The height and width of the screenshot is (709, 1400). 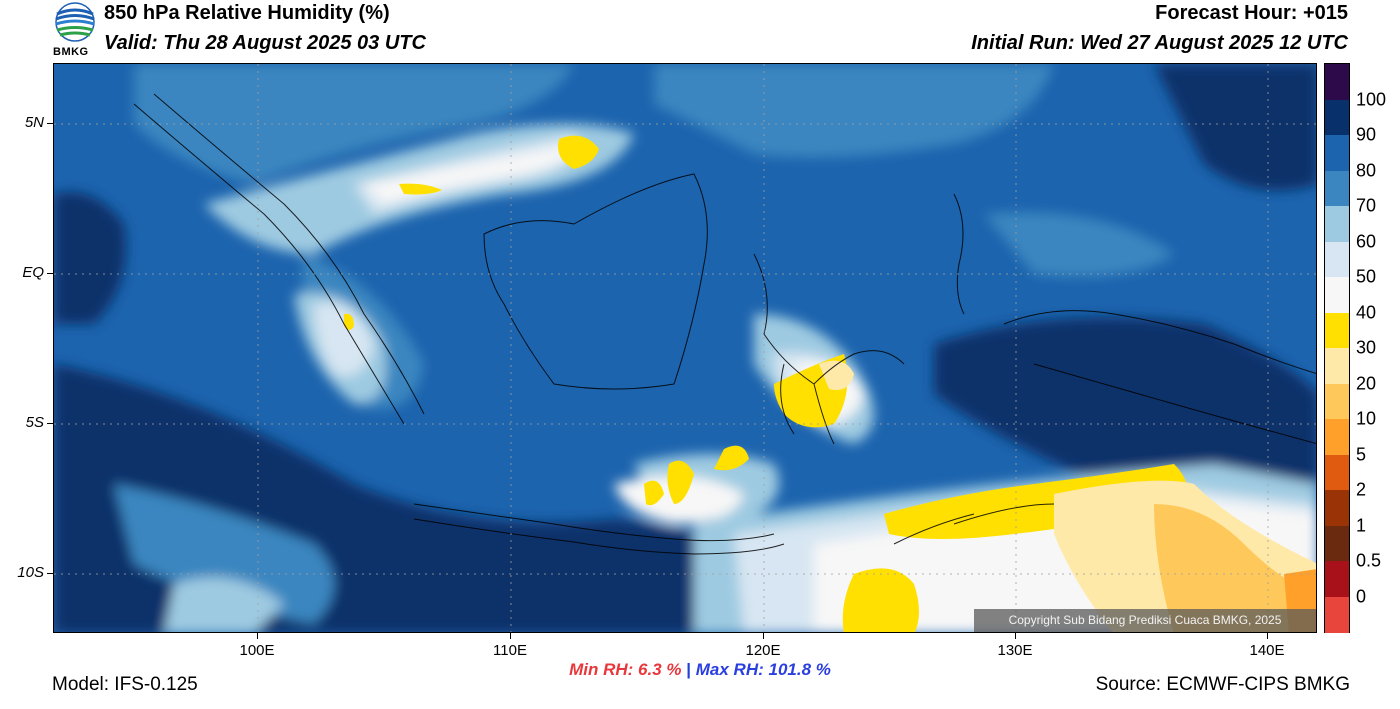 What do you see at coordinates (729, 669) in the screenshot?
I see `max-rh-label: Max RH:` at bounding box center [729, 669].